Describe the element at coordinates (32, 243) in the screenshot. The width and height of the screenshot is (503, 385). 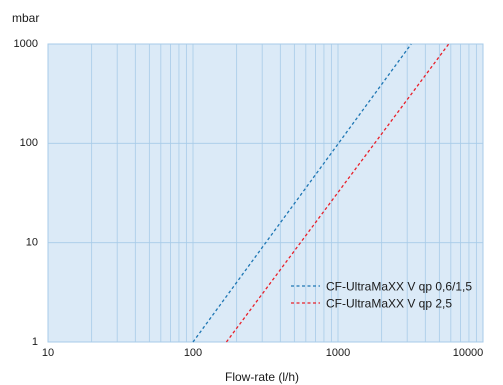
I see `y-tick-label: 10` at that location.